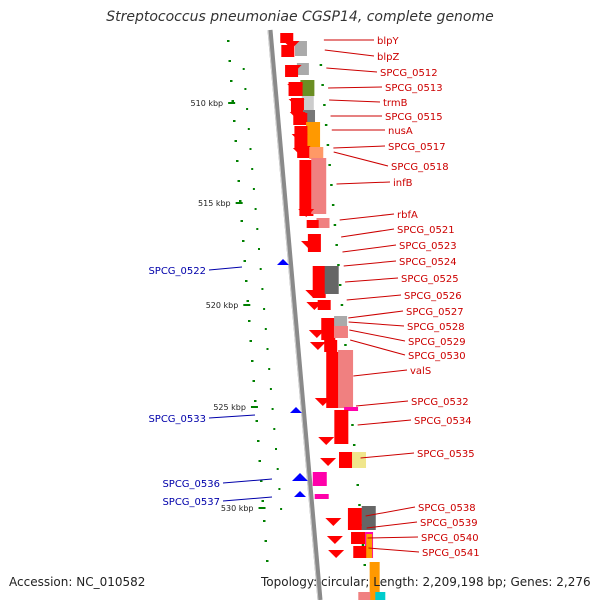 Image resolution: width=600 pixels, height=600 pixels. Describe the element at coordinates (191, 484) in the screenshot. I see `gene-label-SPCG_0536: SPCG_0536` at that location.